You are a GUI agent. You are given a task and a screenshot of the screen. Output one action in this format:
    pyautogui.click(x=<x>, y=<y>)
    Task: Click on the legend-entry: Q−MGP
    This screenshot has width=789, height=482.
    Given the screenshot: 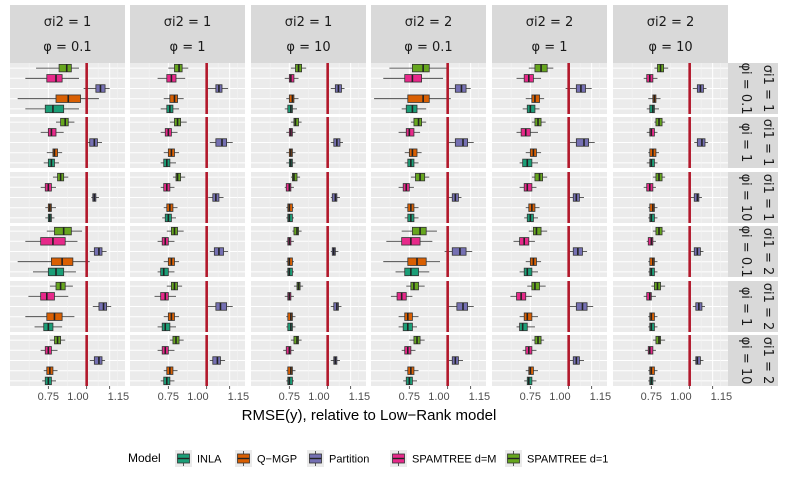 What is the action you would take?
    pyautogui.click(x=266, y=458)
    